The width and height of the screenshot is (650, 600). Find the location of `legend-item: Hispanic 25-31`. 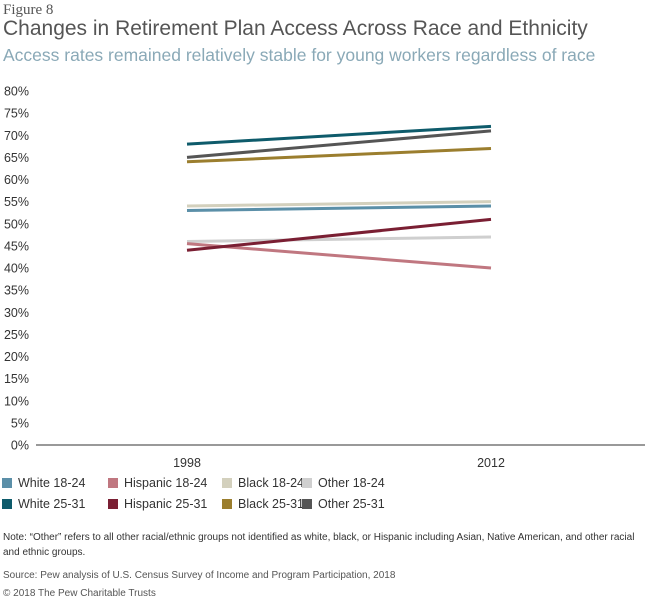

legend-item: Hispanic 25-31 is located at coordinates (157, 504).